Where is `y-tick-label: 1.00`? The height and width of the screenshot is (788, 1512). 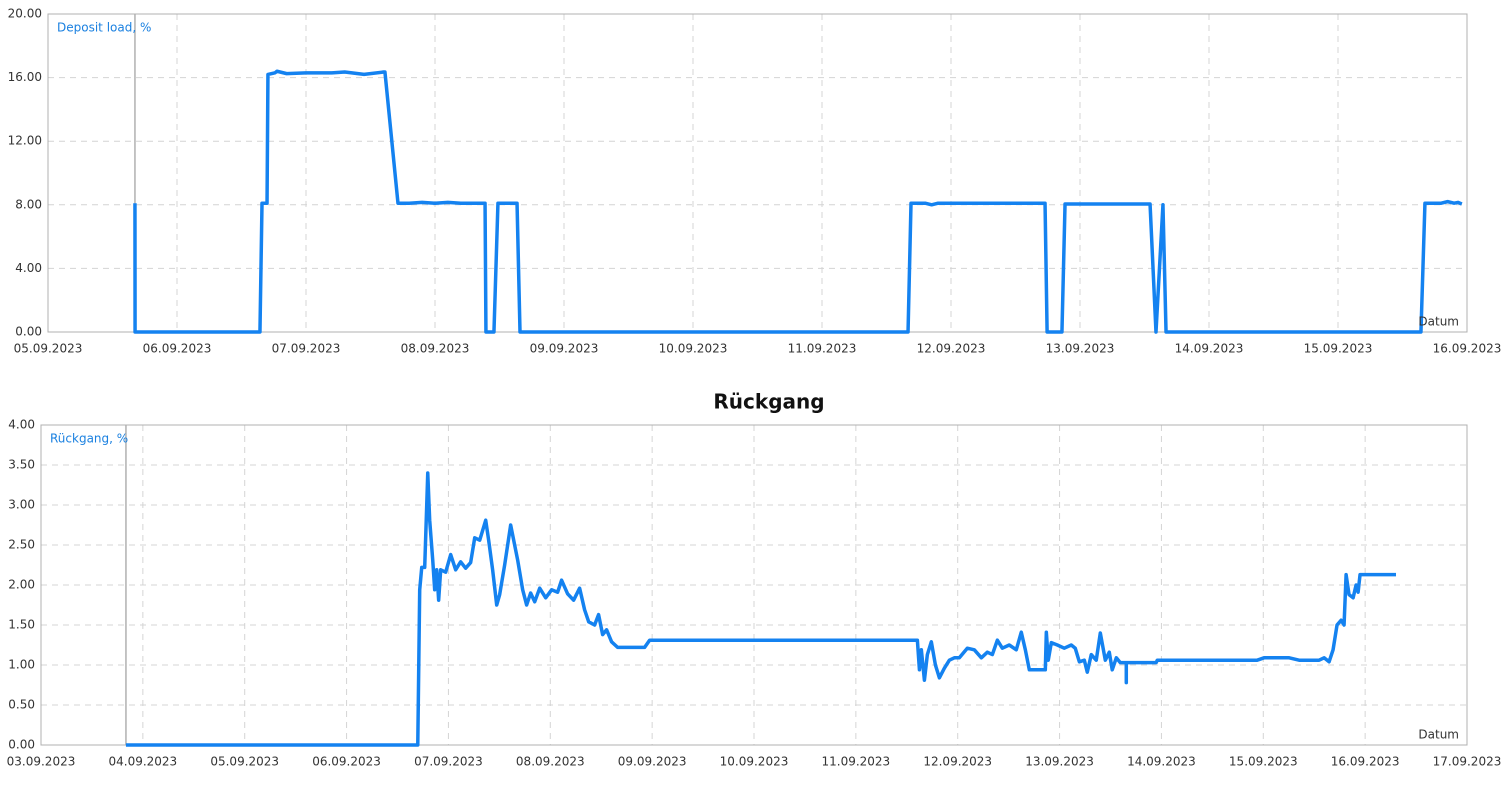 y-tick-label: 1.00 is located at coordinates (21, 665).